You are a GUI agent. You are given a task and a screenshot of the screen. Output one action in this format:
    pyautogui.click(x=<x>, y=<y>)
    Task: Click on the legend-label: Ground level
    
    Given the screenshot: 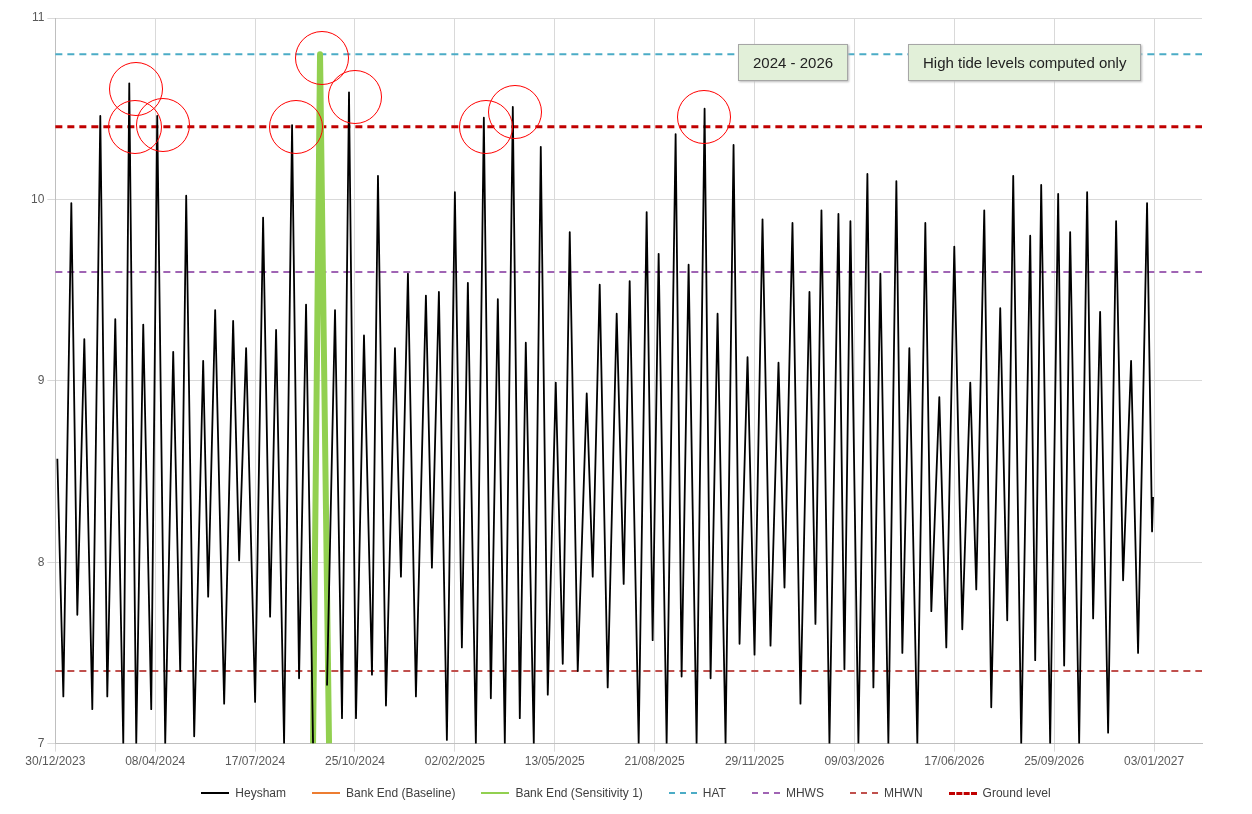 What is the action you would take?
    pyautogui.click(x=1016, y=793)
    